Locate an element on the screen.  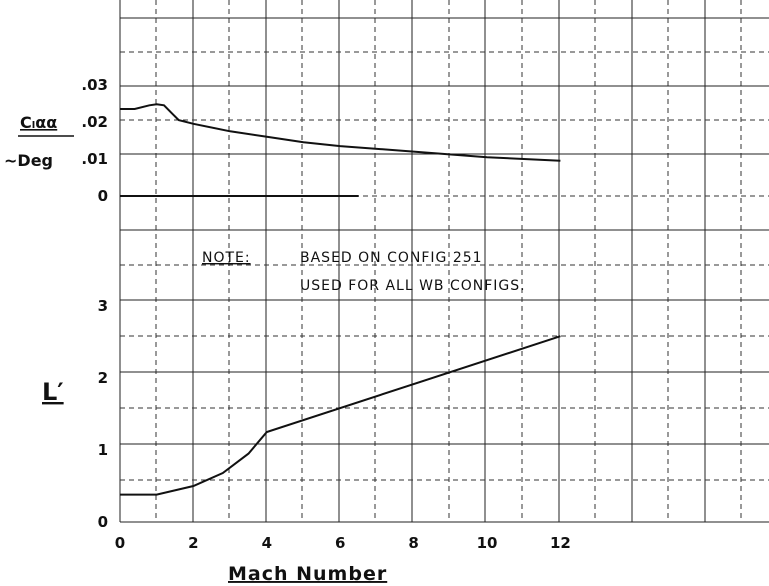
top-ylabel-line1: Cₗαα is located at coordinates (38, 122).